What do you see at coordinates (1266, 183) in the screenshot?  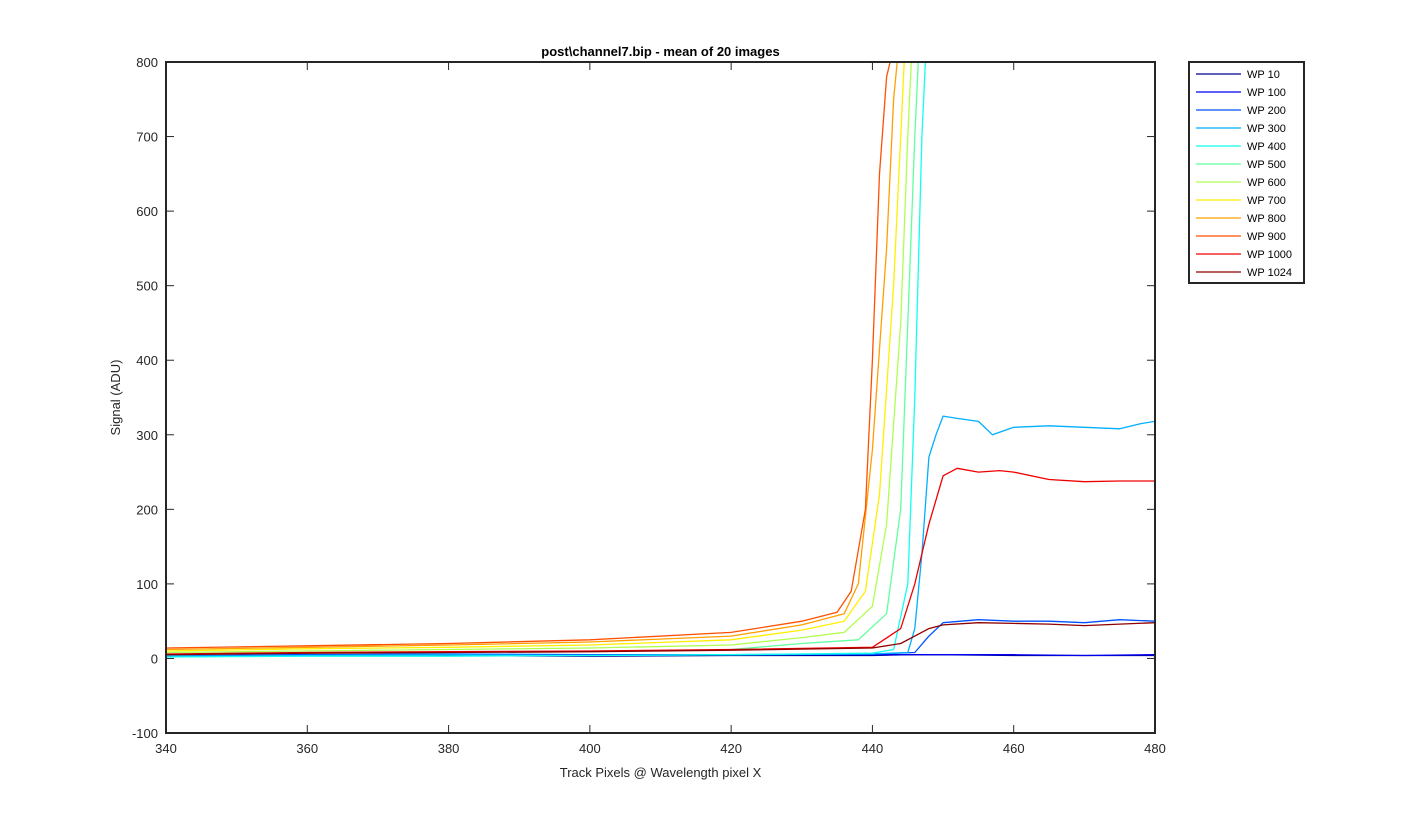 I see `legend-entry-label: WP 600` at bounding box center [1266, 183].